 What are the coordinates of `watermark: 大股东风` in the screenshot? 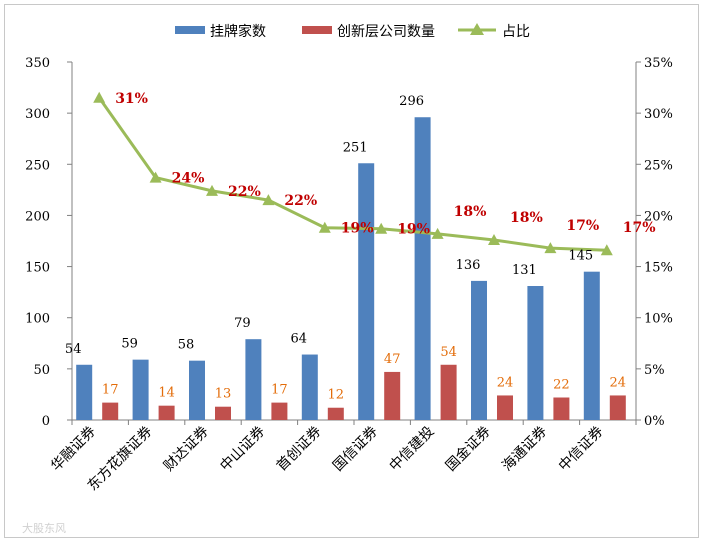 It's located at (44, 528).